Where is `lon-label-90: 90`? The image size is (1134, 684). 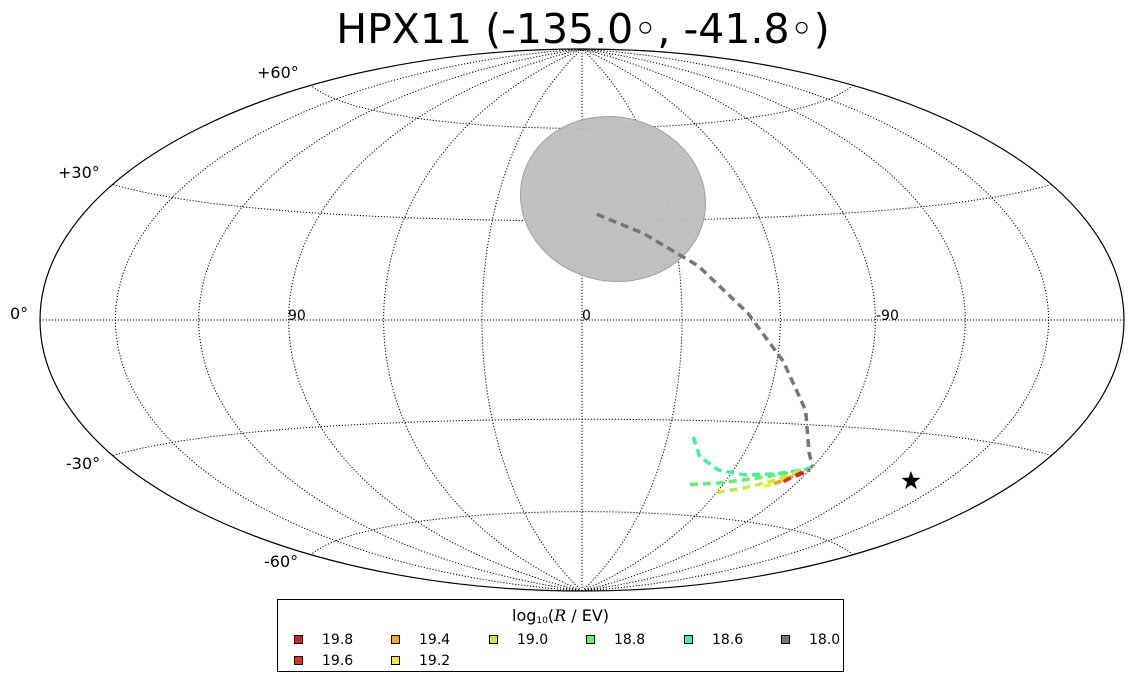 lon-label-90: 90 is located at coordinates (297, 316).